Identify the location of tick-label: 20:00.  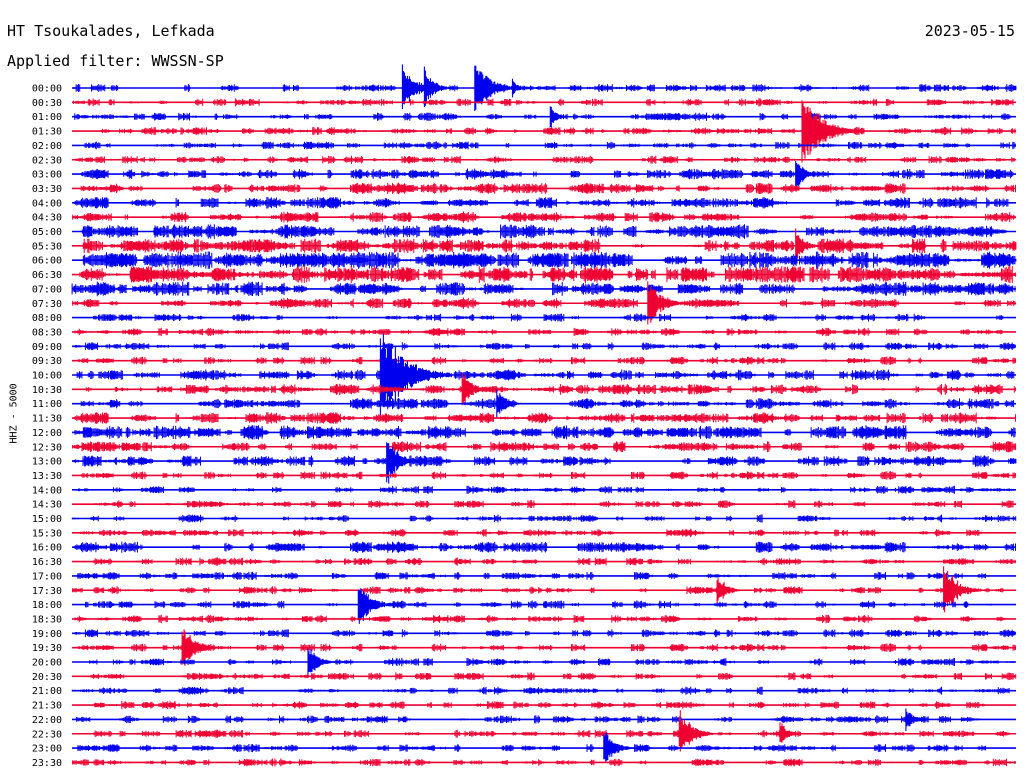
(47, 663).